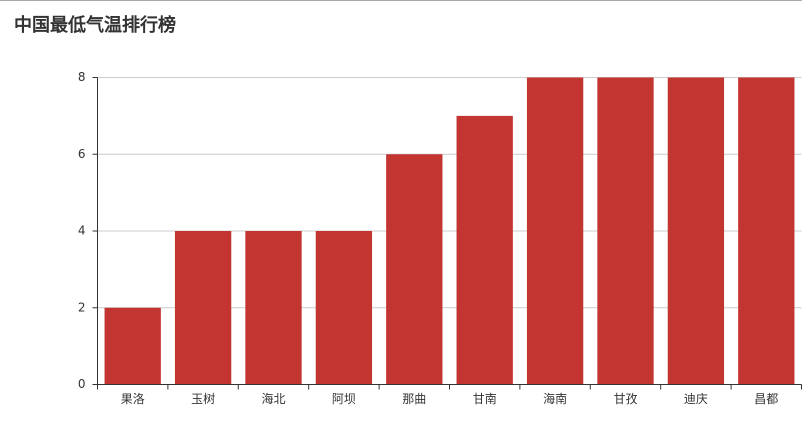  Describe the element at coordinates (625, 399) in the screenshot. I see `x-tick-label: 甘孜` at that location.